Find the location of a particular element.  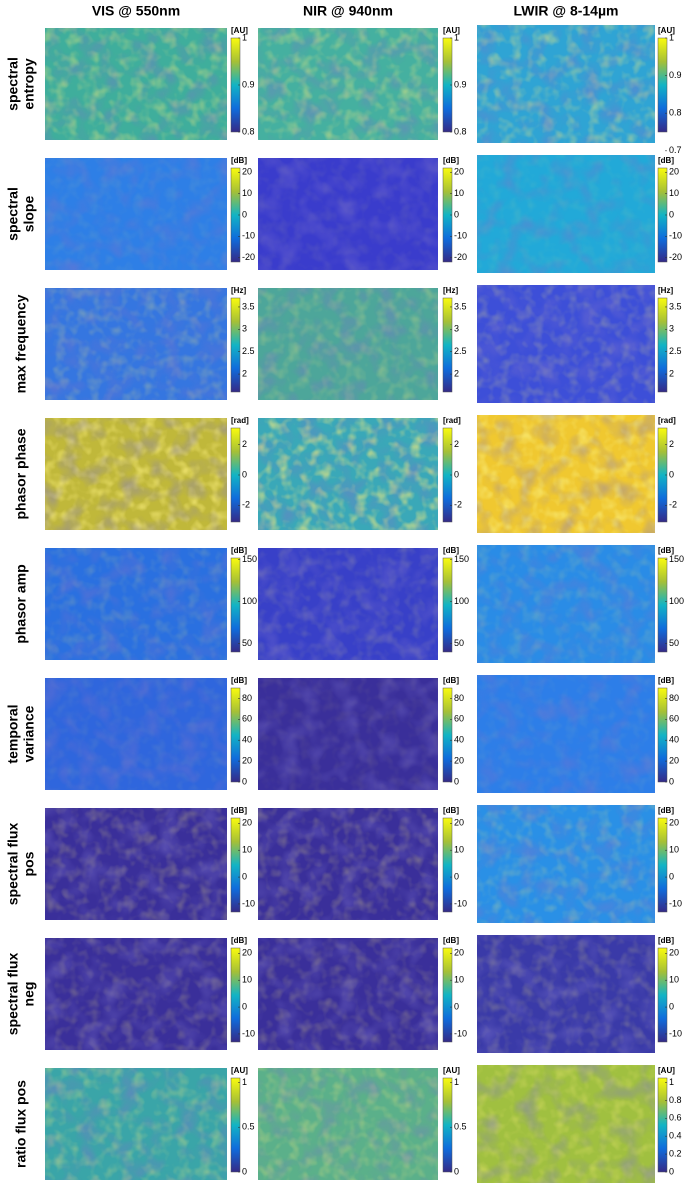

row-label: spectral is located at coordinates (13, 84).